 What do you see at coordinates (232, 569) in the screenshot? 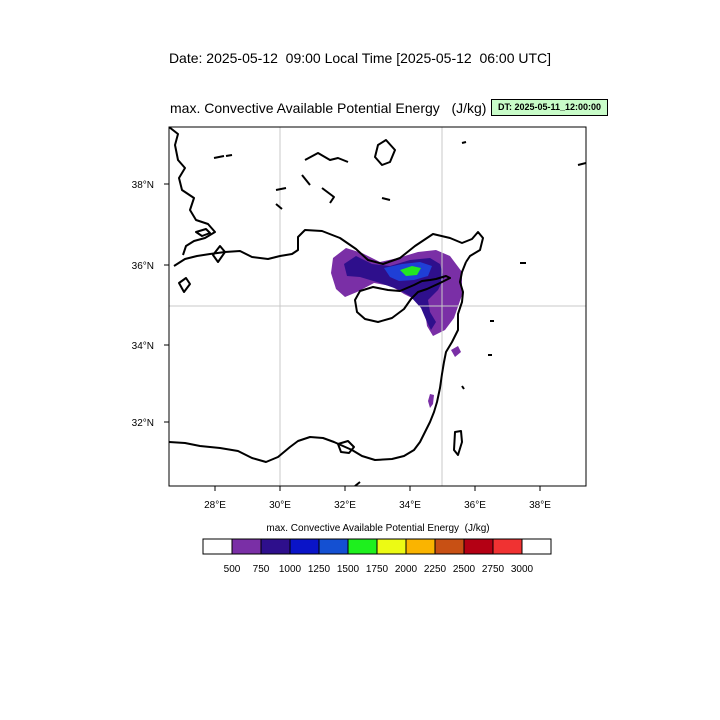
I see `colorbar-label: 500` at bounding box center [232, 569].